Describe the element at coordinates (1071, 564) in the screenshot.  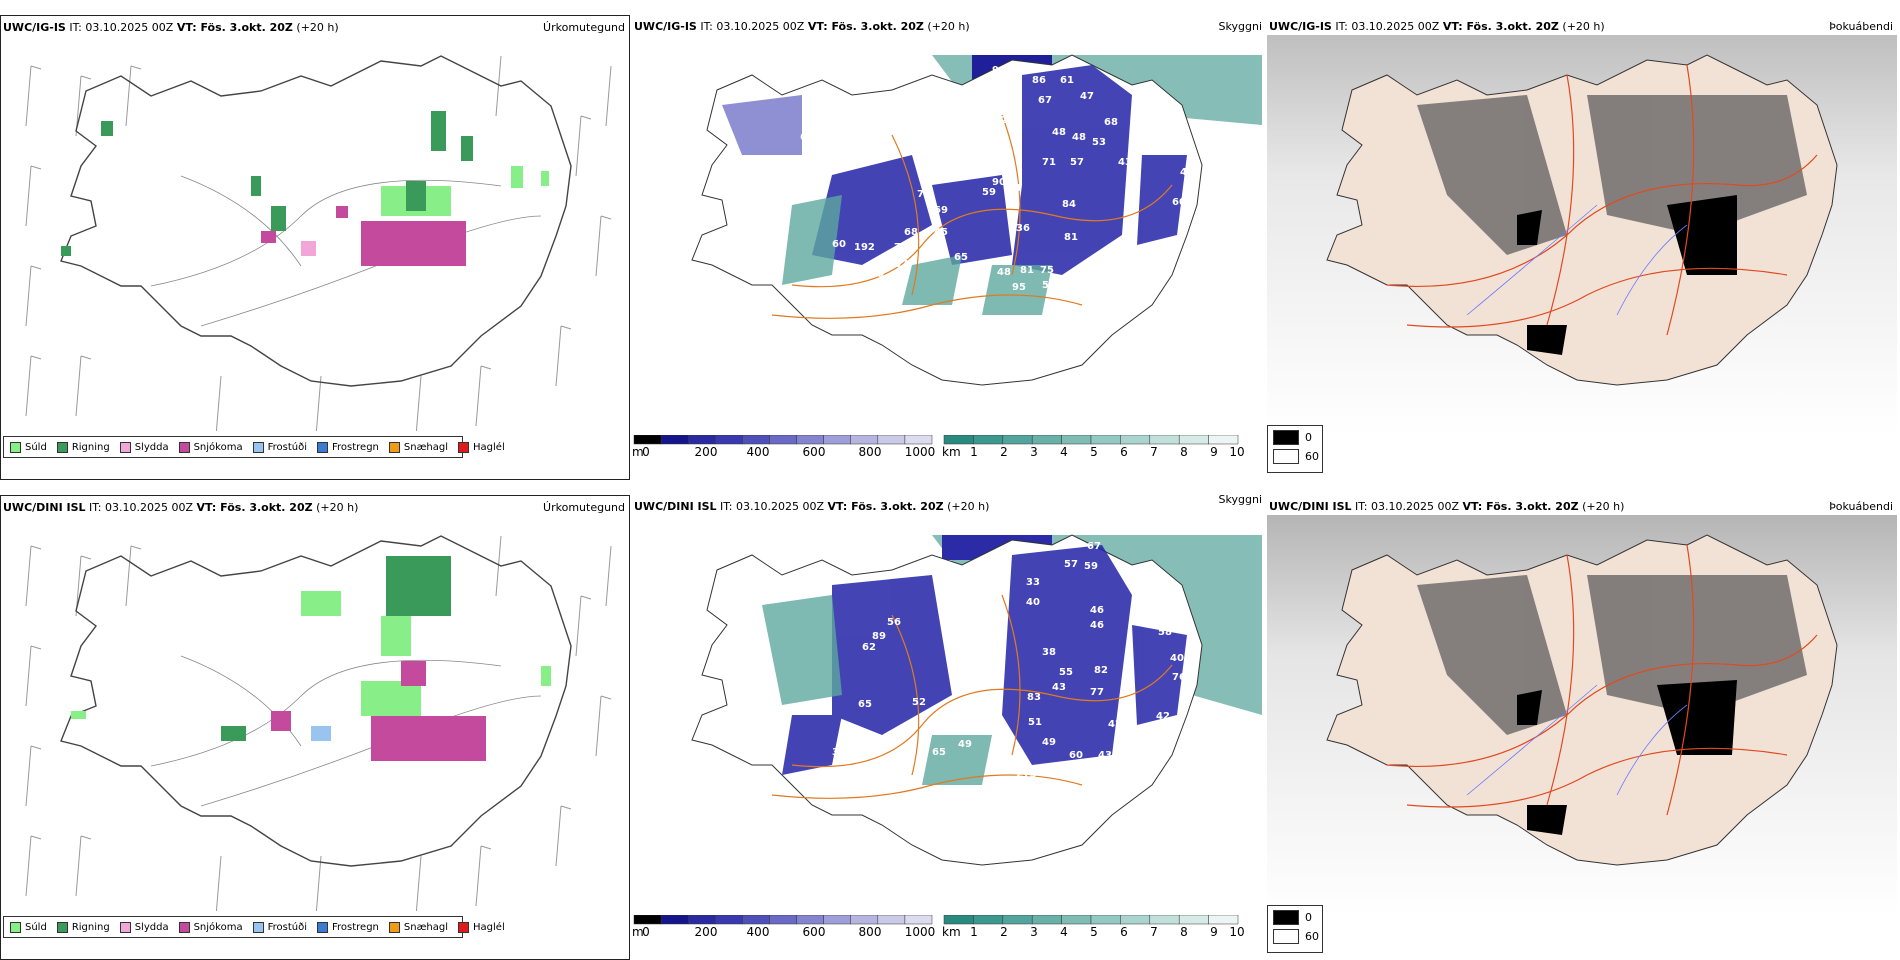
I see `cloud-base-label: 57` at that location.